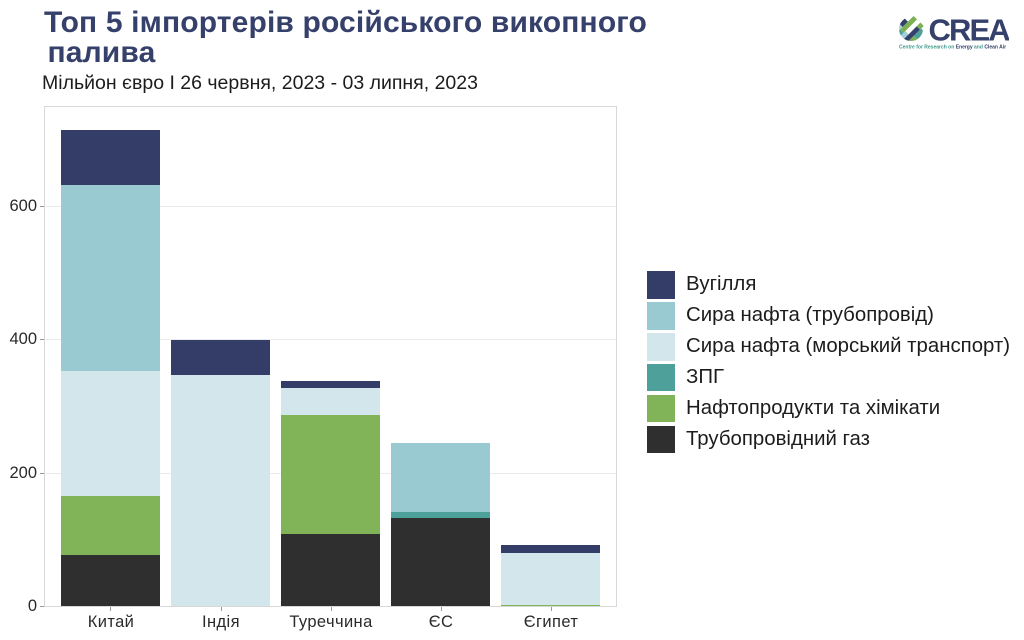 The image size is (1024, 640). Describe the element at coordinates (969, 31) in the screenshot. I see `svg-text: CREA` at that location.